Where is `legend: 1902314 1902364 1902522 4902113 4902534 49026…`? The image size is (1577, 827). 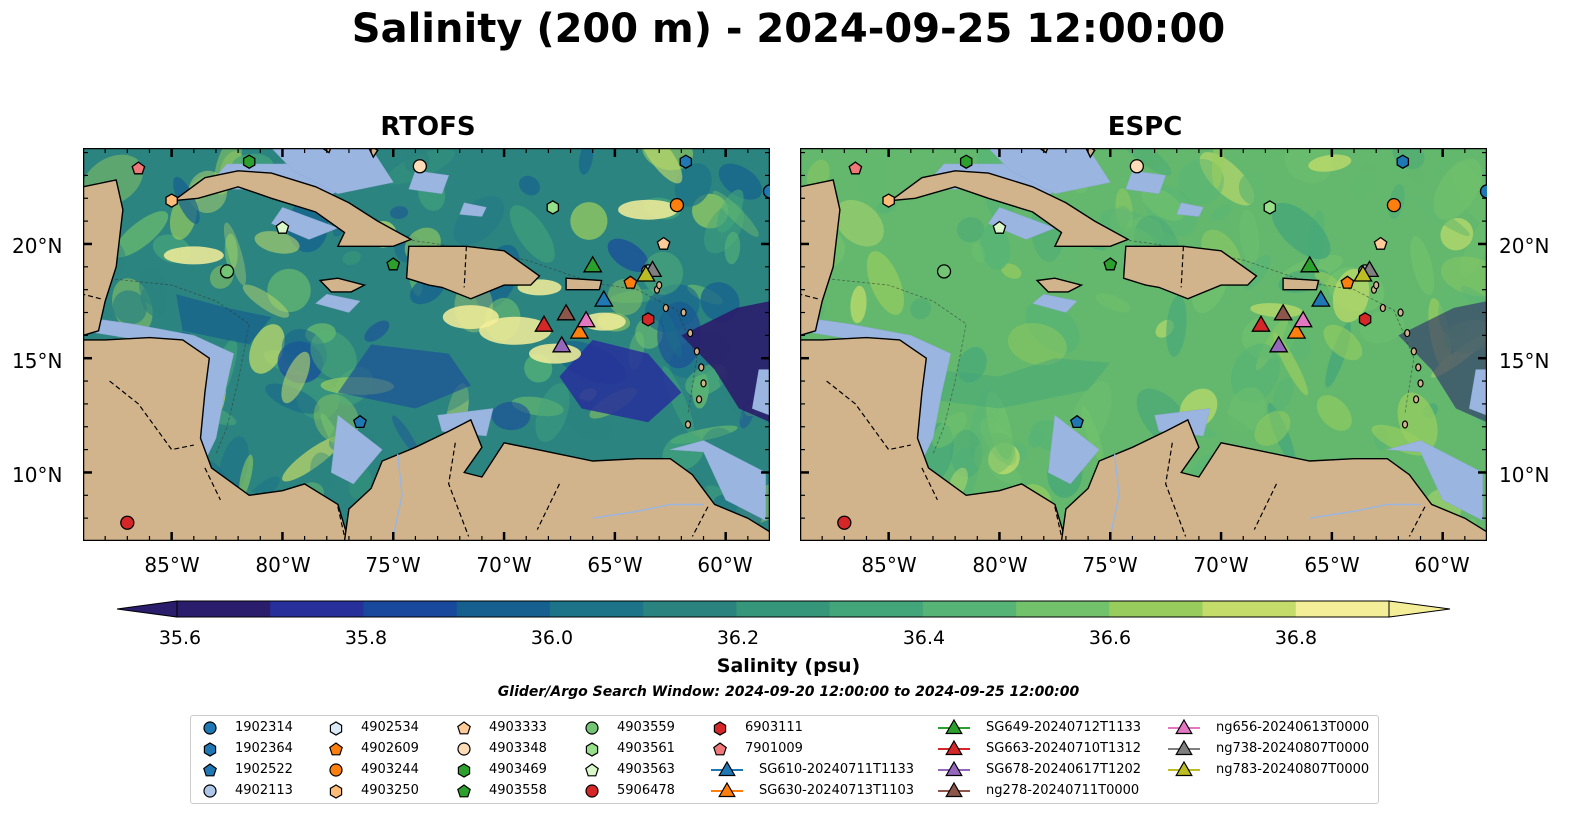 legend: 1902314 1902364 1902522 4902113 4902534 49026… is located at coordinates (784, 759).